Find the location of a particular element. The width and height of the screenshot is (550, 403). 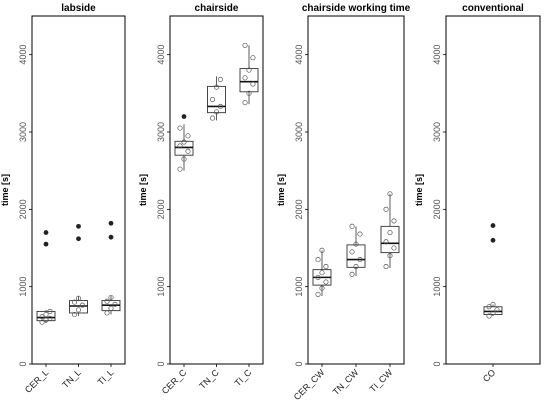

box-TI_L is located at coordinates (111, 268).